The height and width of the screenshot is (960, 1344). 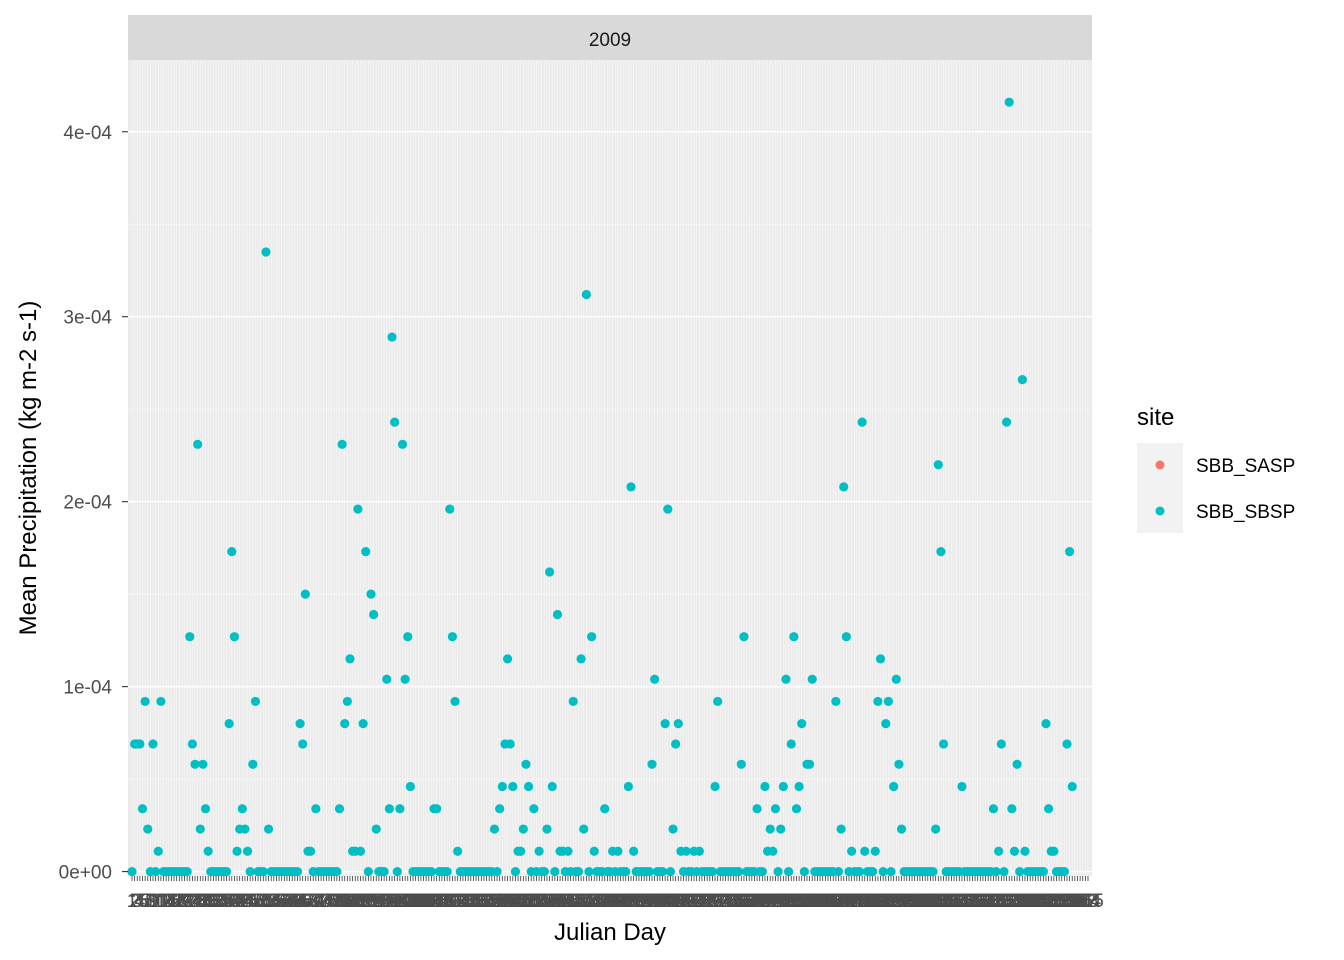 I want to click on x-tick-label: 208, so click(x=676, y=901).